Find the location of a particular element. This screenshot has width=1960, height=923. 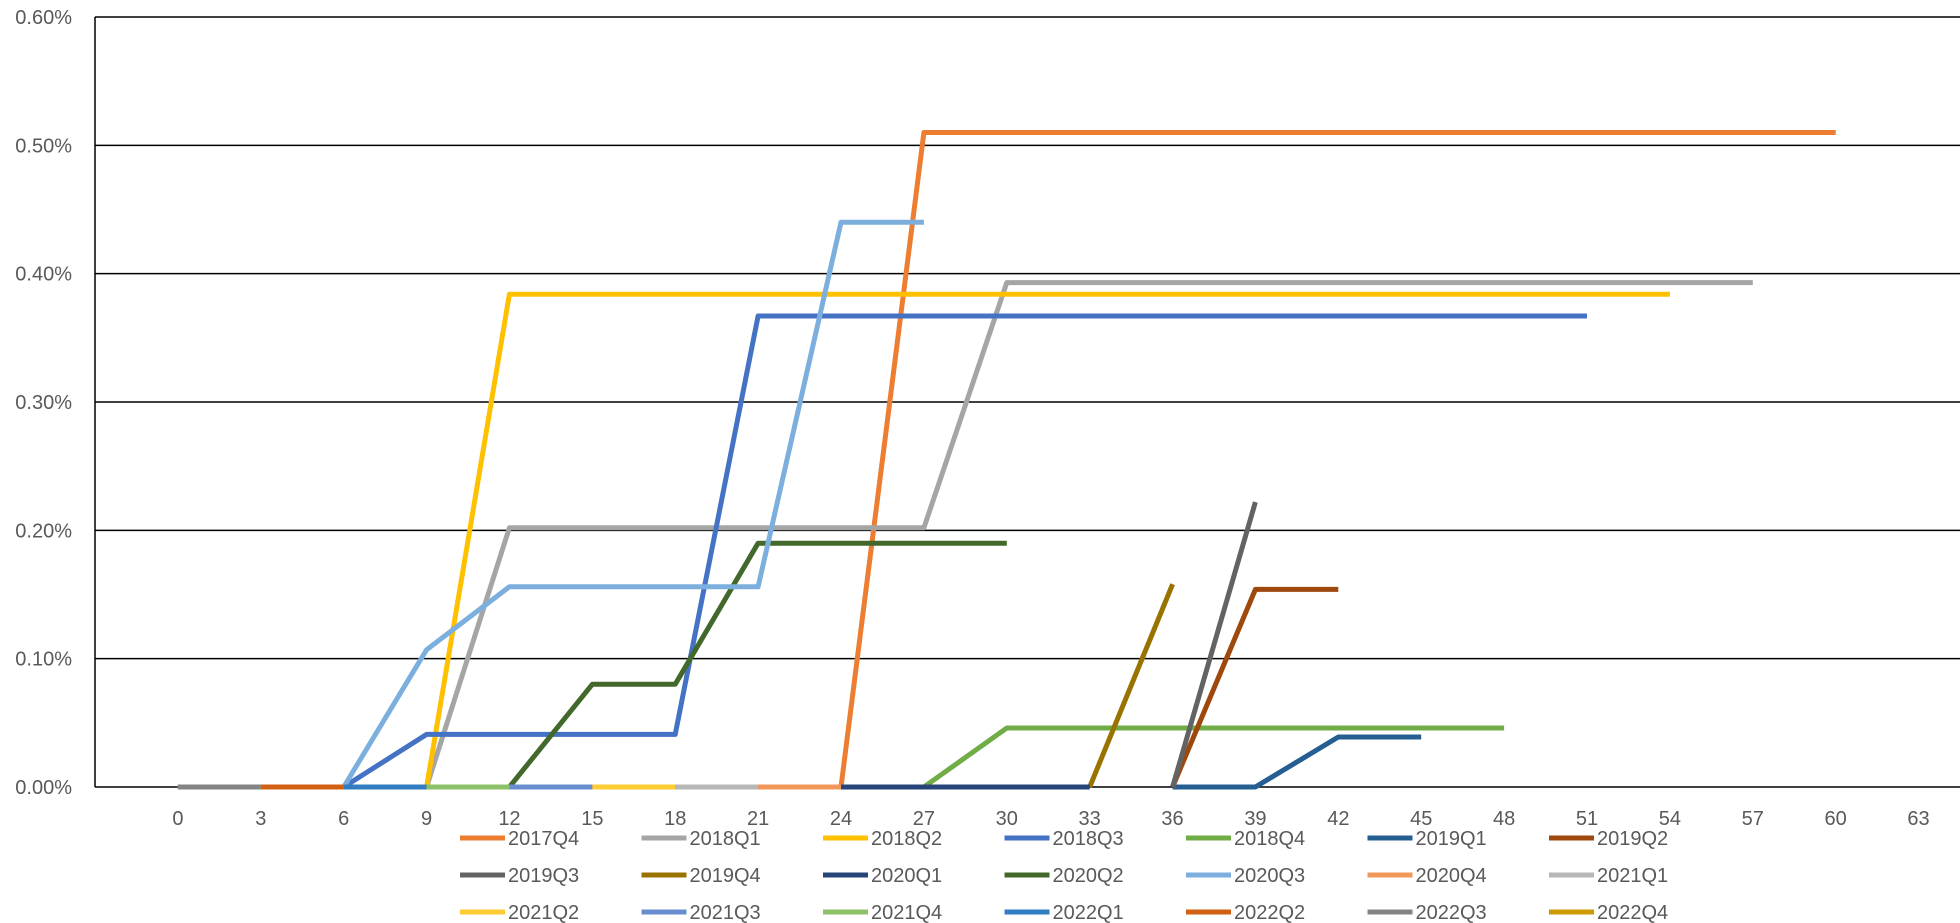

x-tick-label: 51 is located at coordinates (1587, 819).